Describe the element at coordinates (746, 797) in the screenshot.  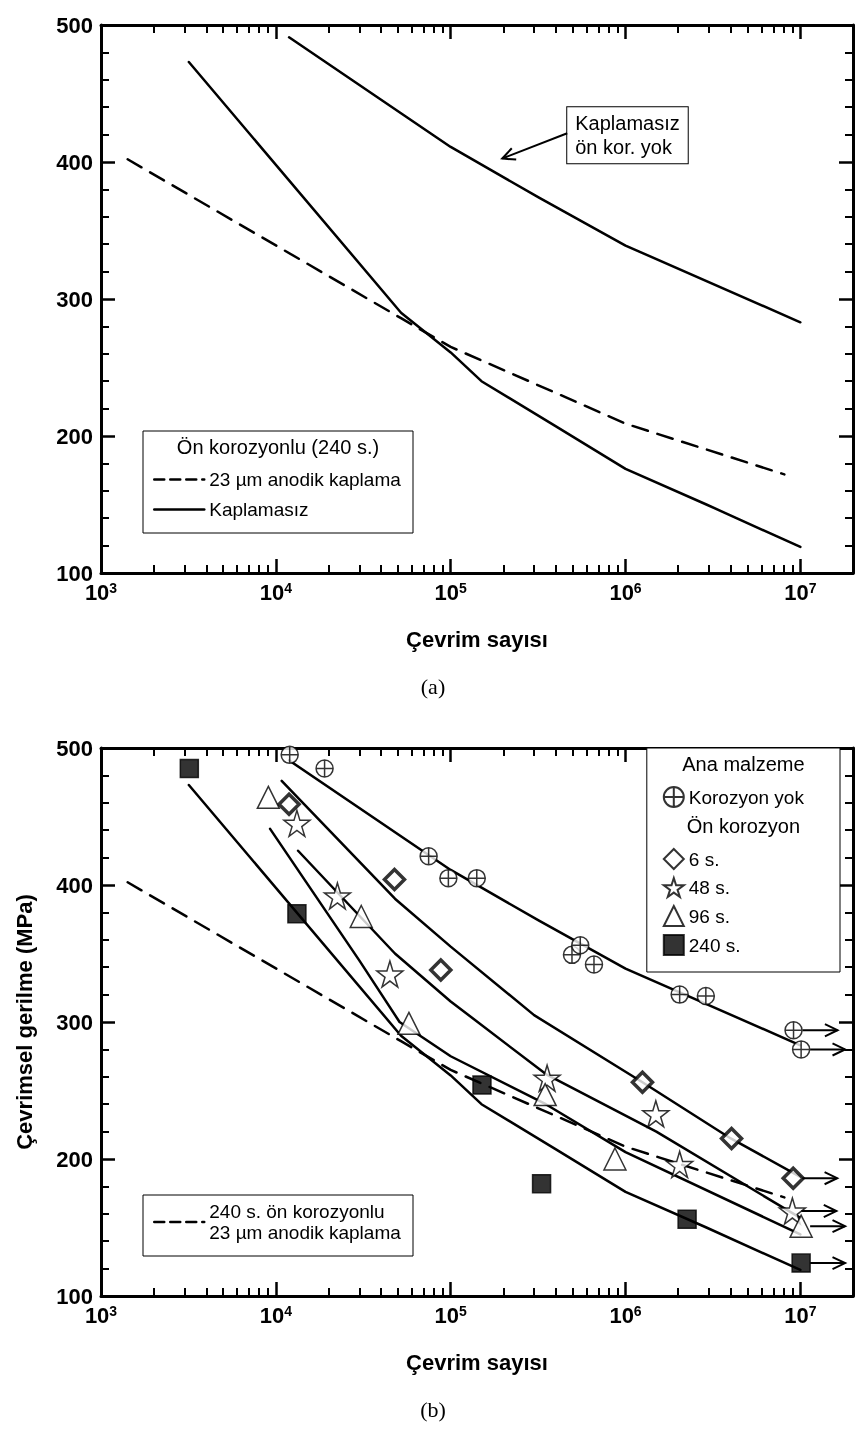
I see `legend-label: Korozyon yok` at that location.